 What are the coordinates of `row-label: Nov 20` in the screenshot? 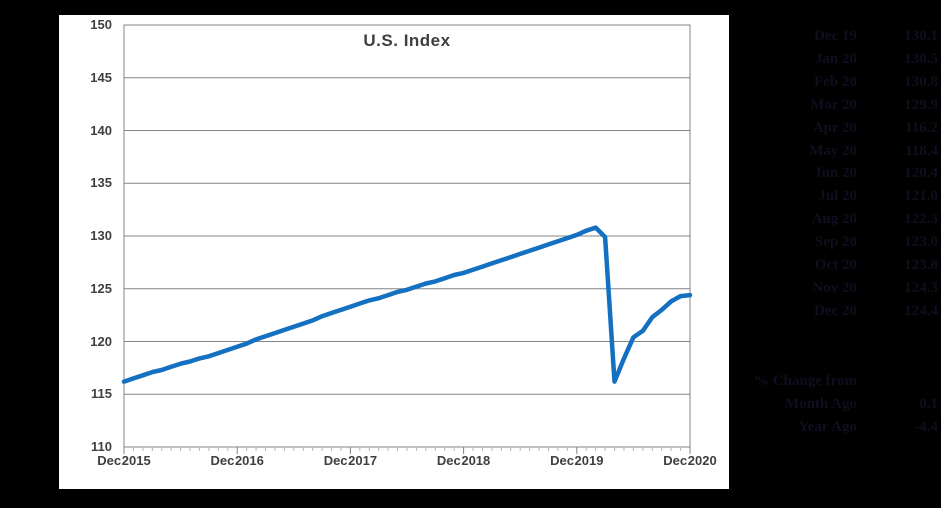 It's located at (834, 287).